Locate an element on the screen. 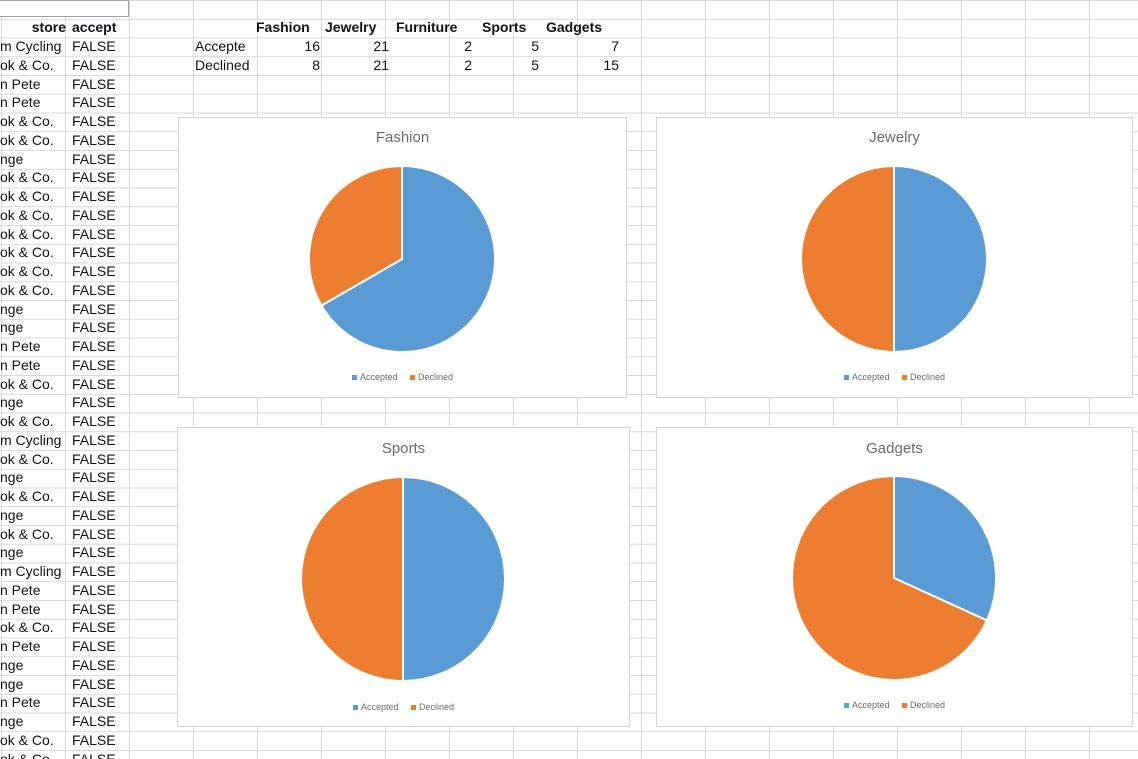  category-header-sports: Sports is located at coordinates (504, 27).